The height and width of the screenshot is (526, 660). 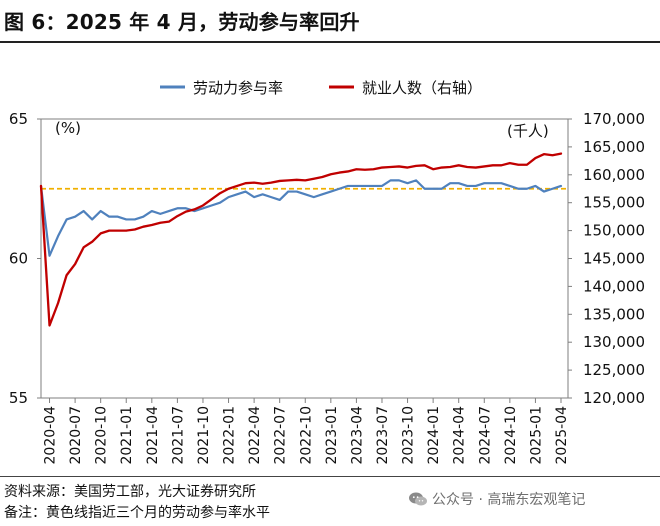 I want to click on legend: 劳动力参与率 就业人数（右轴）, so click(x=321, y=88).